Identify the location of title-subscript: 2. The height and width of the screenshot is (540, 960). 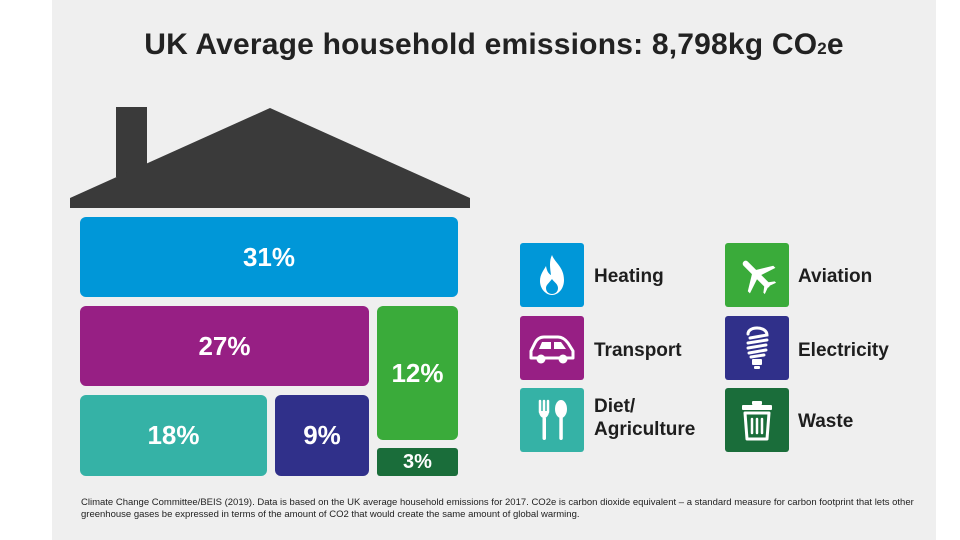
(822, 48).